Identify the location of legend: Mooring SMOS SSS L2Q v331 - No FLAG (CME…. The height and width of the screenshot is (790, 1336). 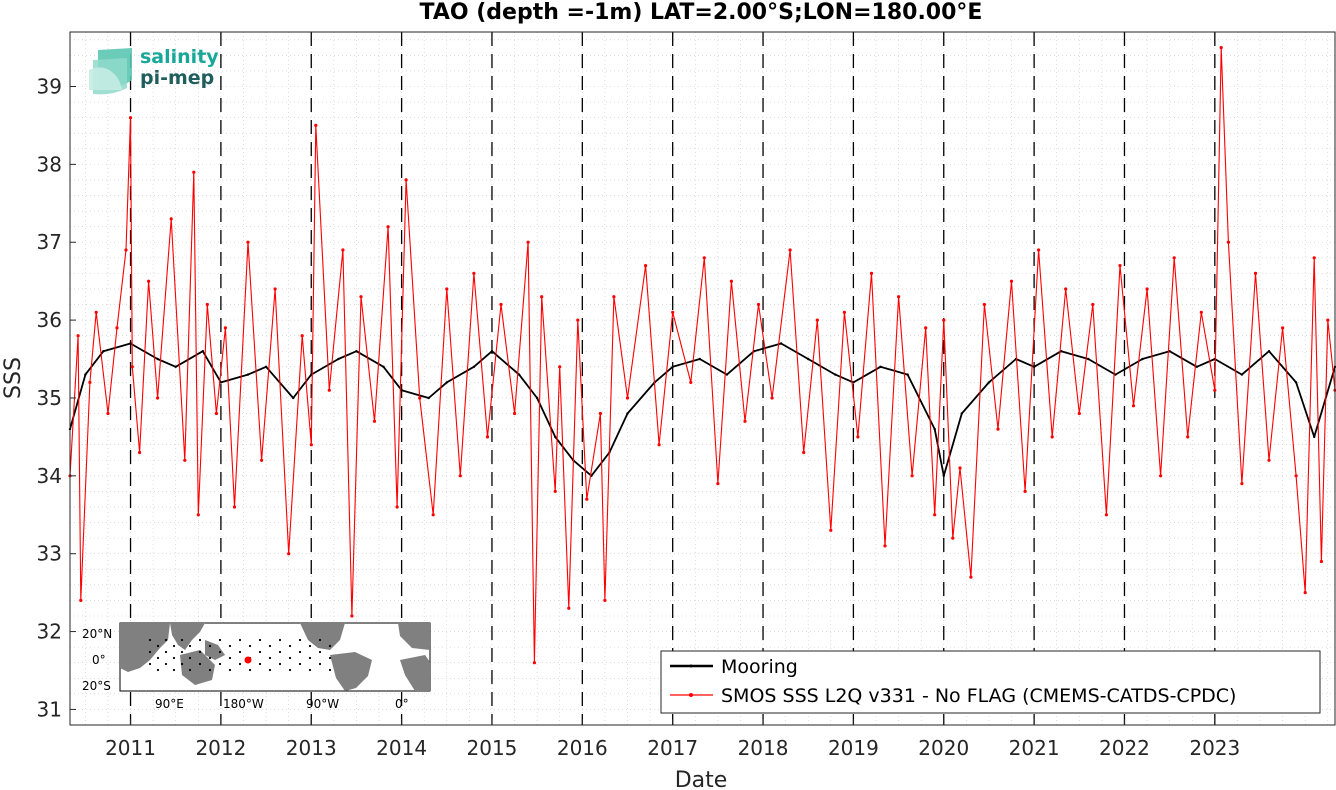
(990, 682).